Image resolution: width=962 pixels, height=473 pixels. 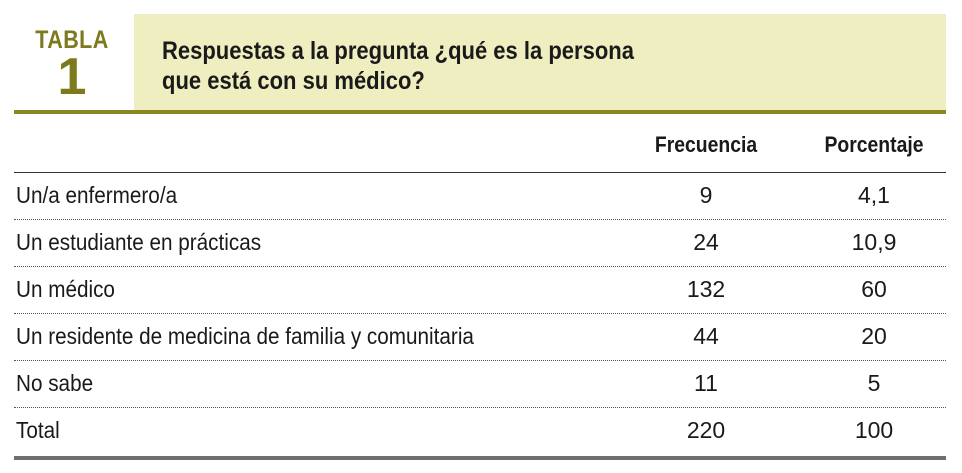 I want to click on table-row: Un médico 132 60, so click(x=480, y=290).